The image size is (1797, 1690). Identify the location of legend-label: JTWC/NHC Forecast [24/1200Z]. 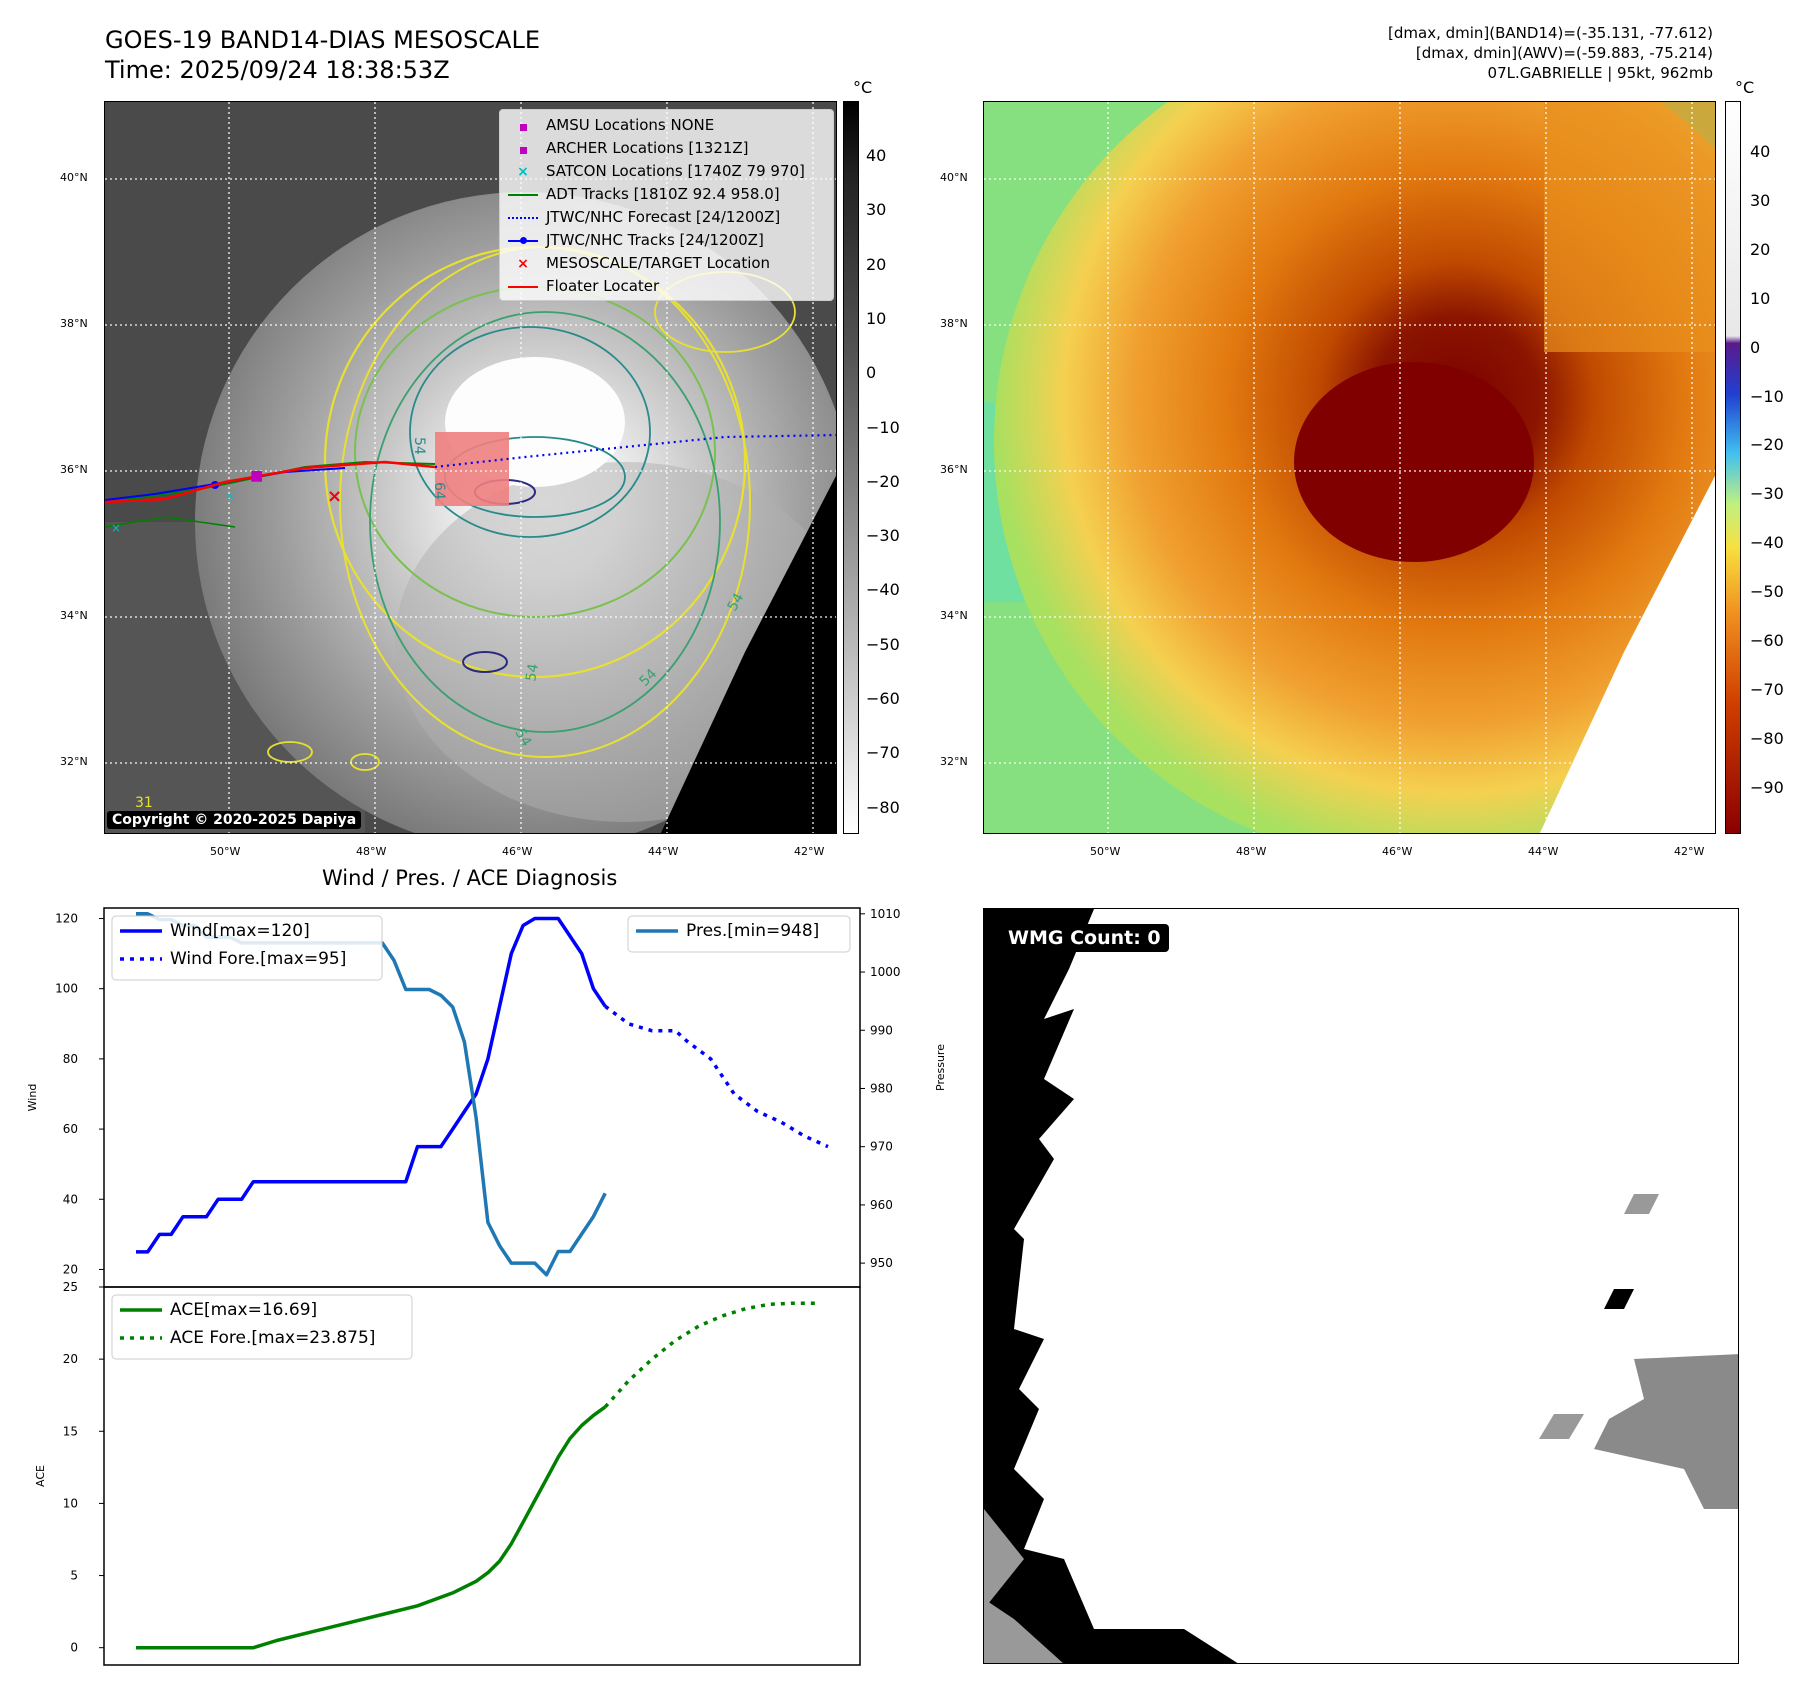
(663, 217).